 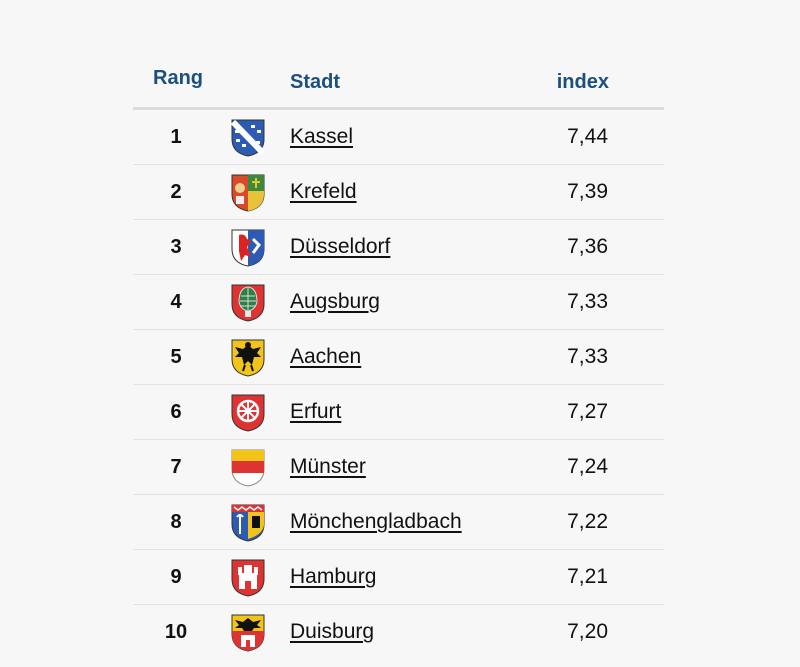 What do you see at coordinates (248, 413) in the screenshot?
I see `erfurt-crest-icon` at bounding box center [248, 413].